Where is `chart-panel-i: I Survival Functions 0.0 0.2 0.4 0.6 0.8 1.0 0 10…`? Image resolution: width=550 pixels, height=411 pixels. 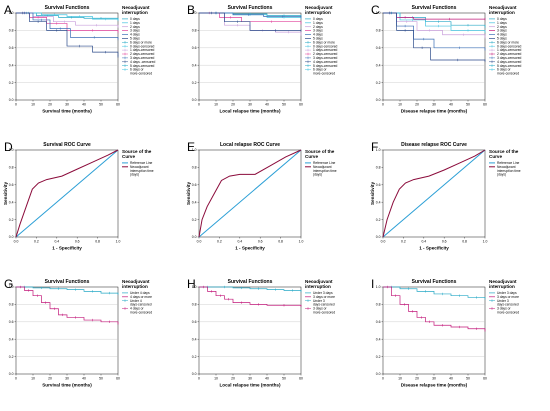 chart-panel-i: I Survival Functions 0.0 0.2 0.4 0.6 0.8 1.0 0 10… is located at coordinates (445, 332).